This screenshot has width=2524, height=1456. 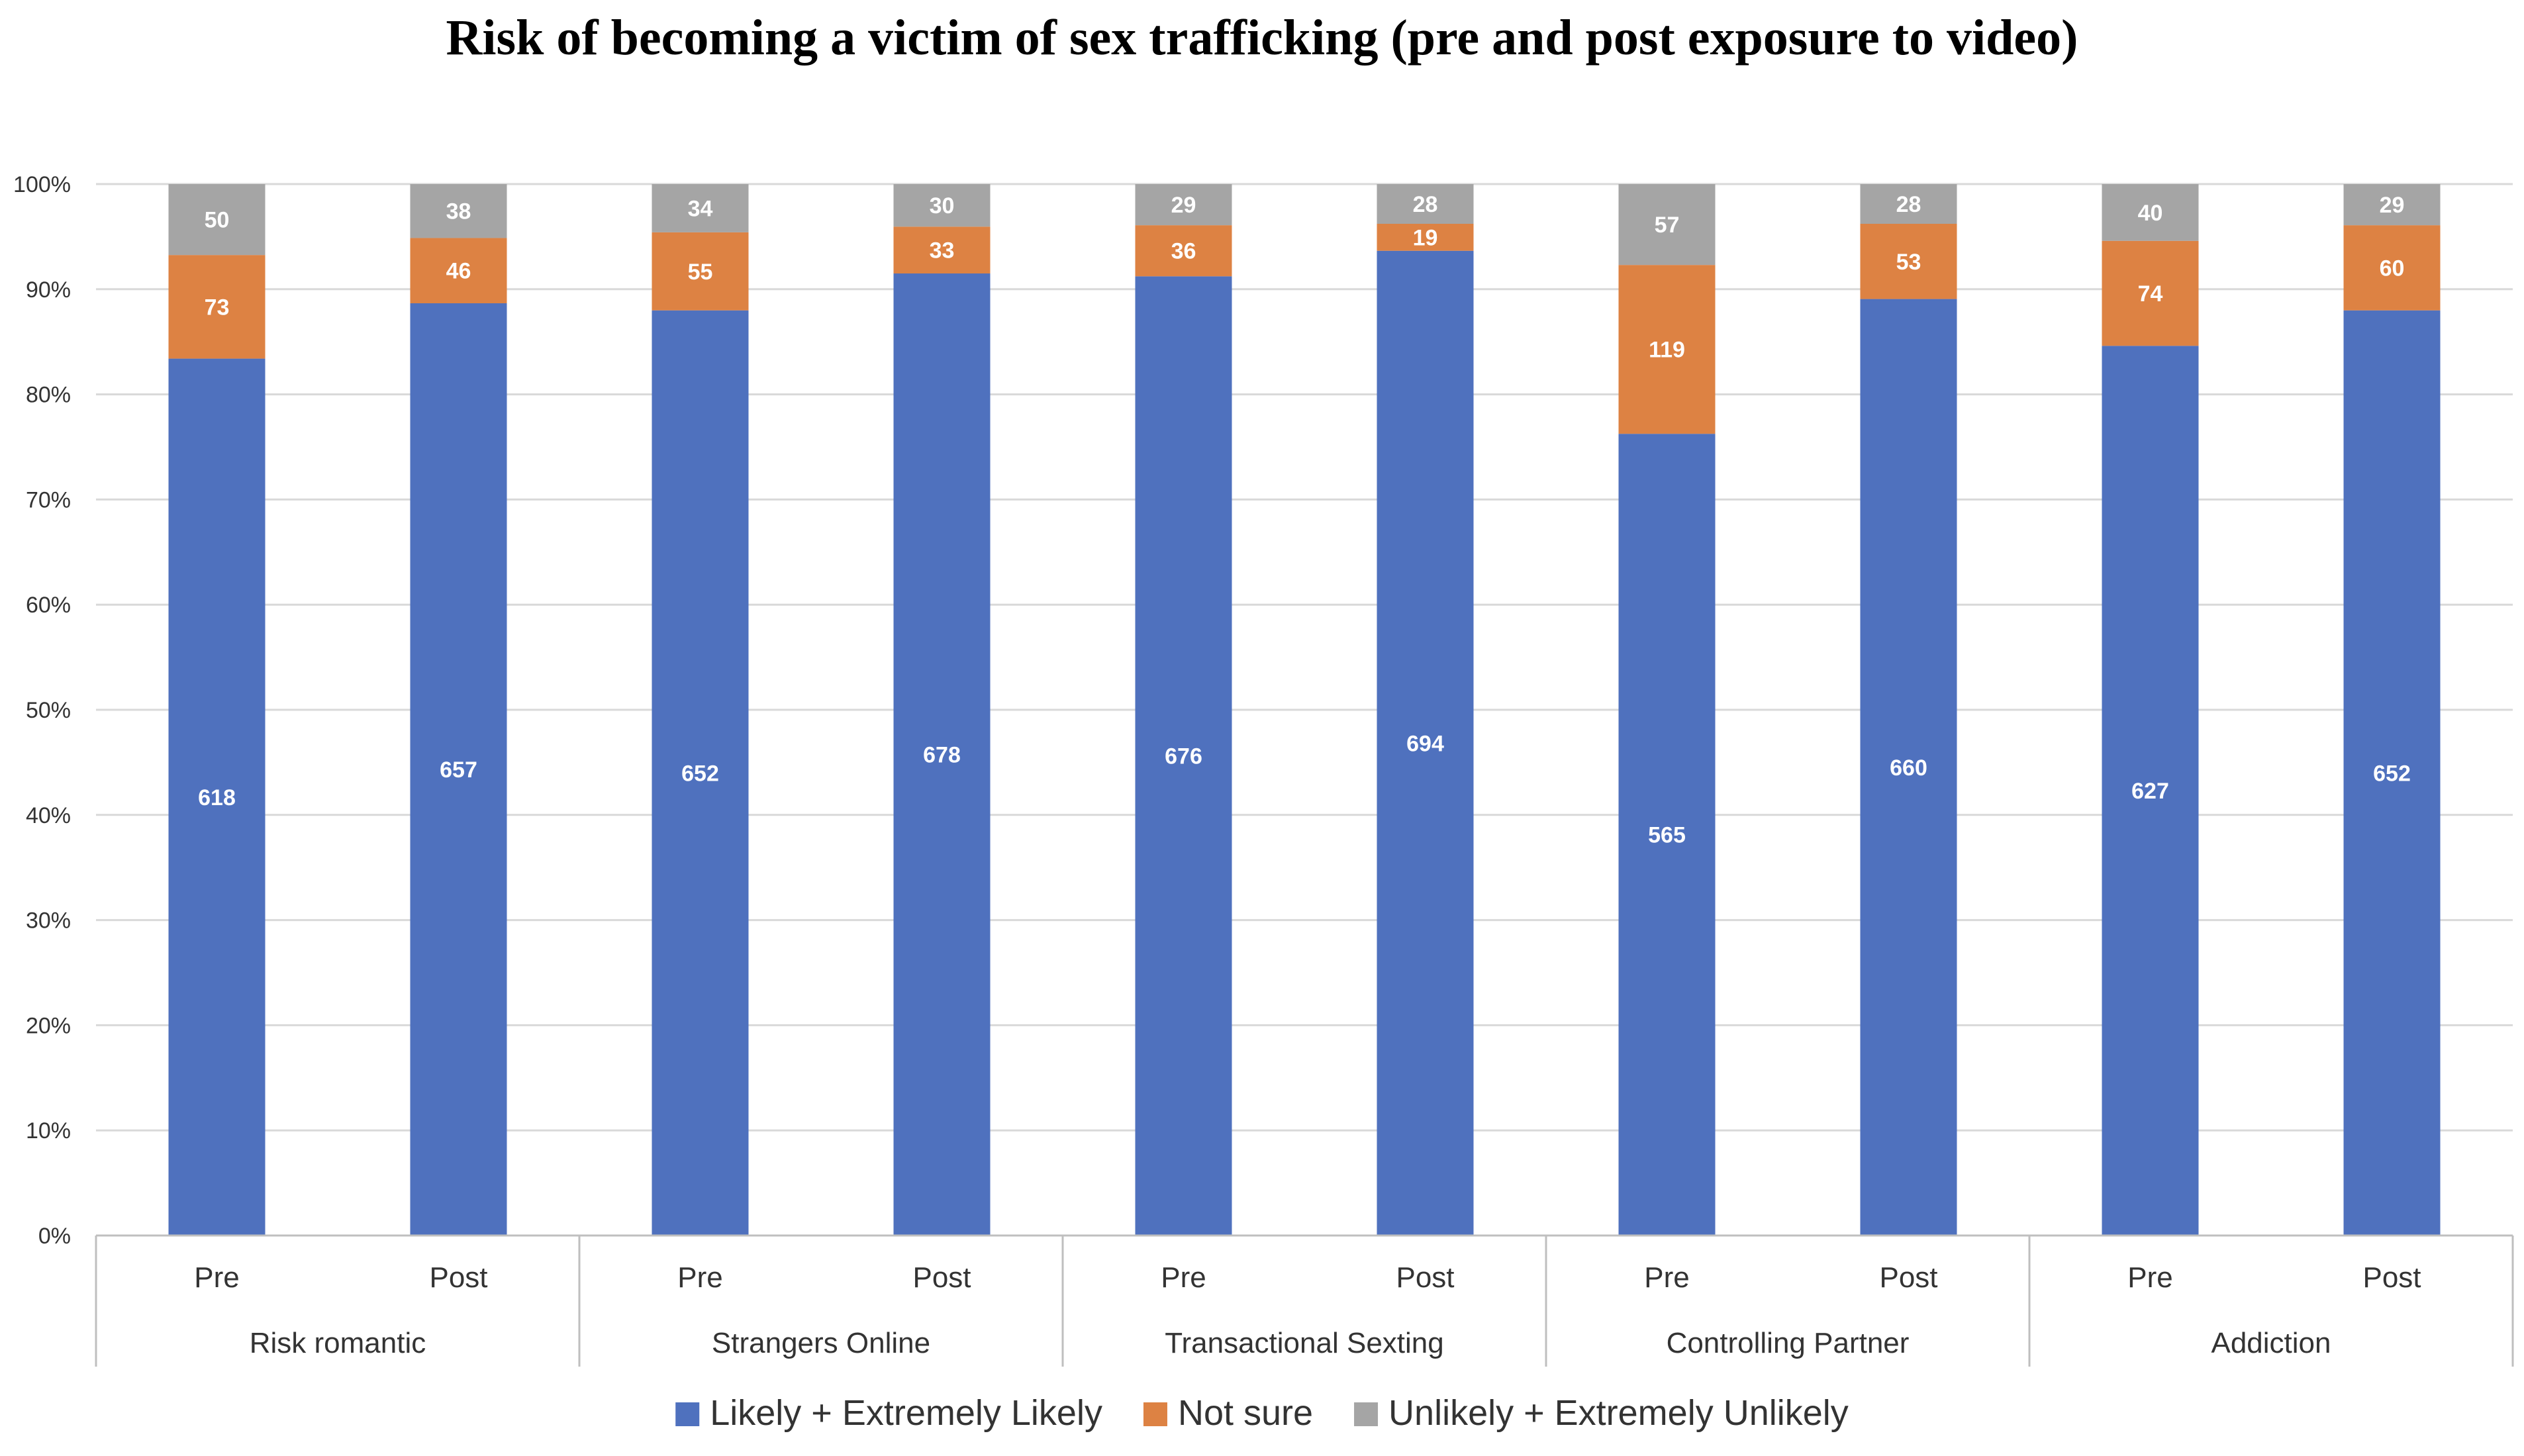 I want to click on data-label: 73, so click(x=217, y=307).